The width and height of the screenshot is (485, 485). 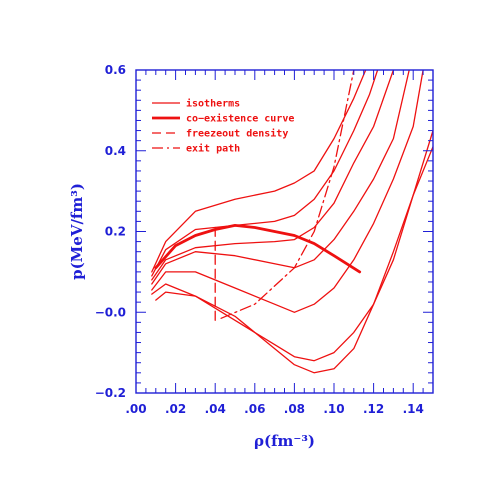 What do you see at coordinates (413, 409) in the screenshot?
I see `x-tick-label: .14` at bounding box center [413, 409].